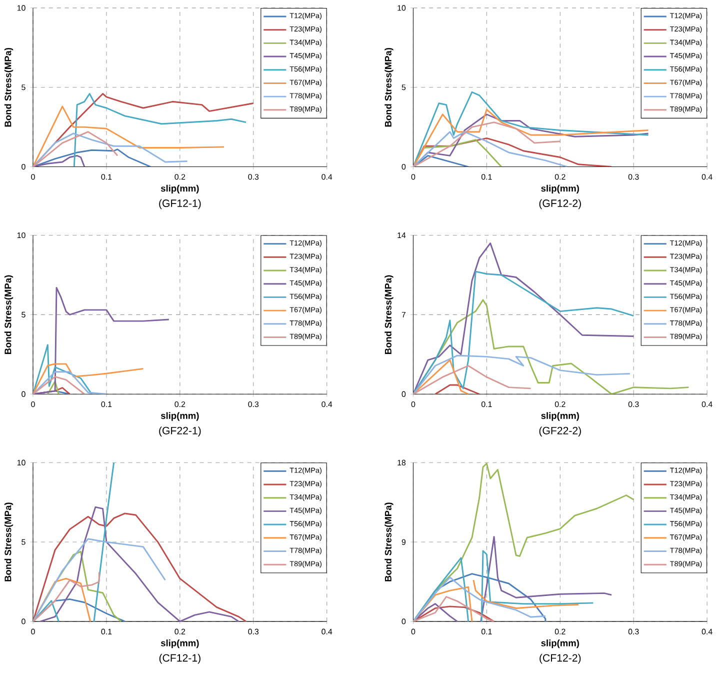 The width and height of the screenshot is (717, 673). Describe the element at coordinates (560, 659) in the screenshot. I see `text: (CF12-2)` at that location.